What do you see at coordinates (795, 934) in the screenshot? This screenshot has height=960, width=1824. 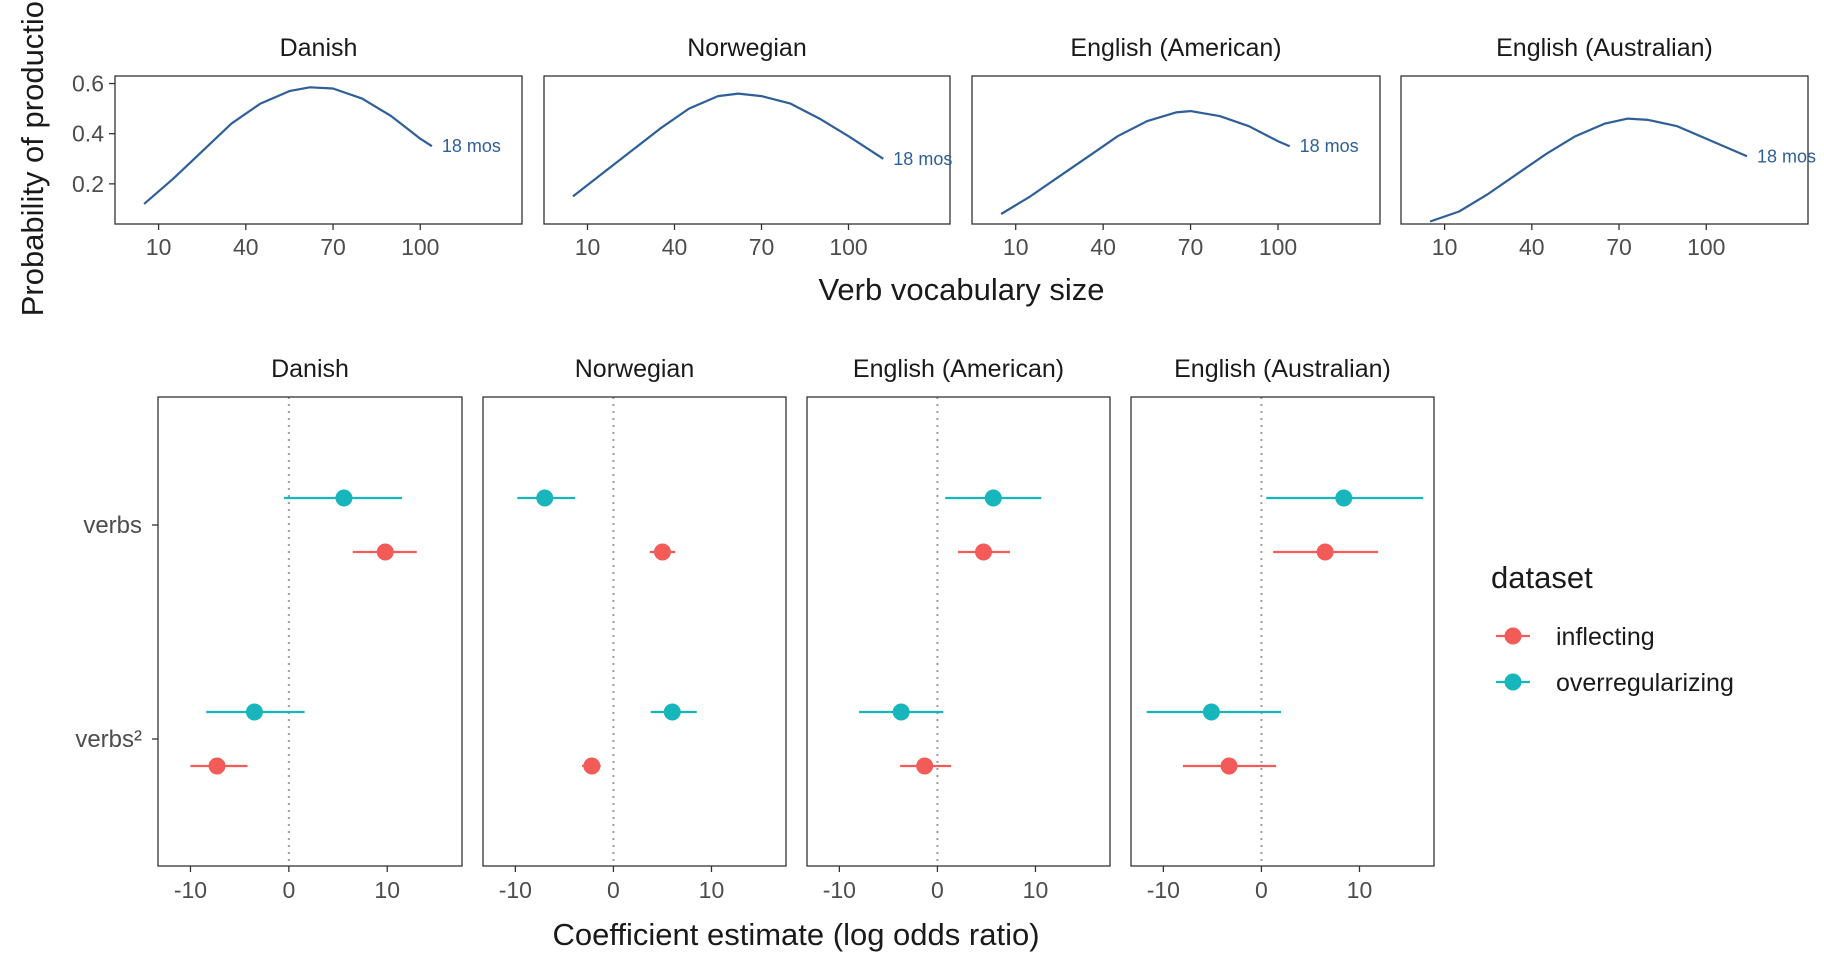 I see `x-axis-title: Coefficient estimate (log odds ratio)` at bounding box center [795, 934].